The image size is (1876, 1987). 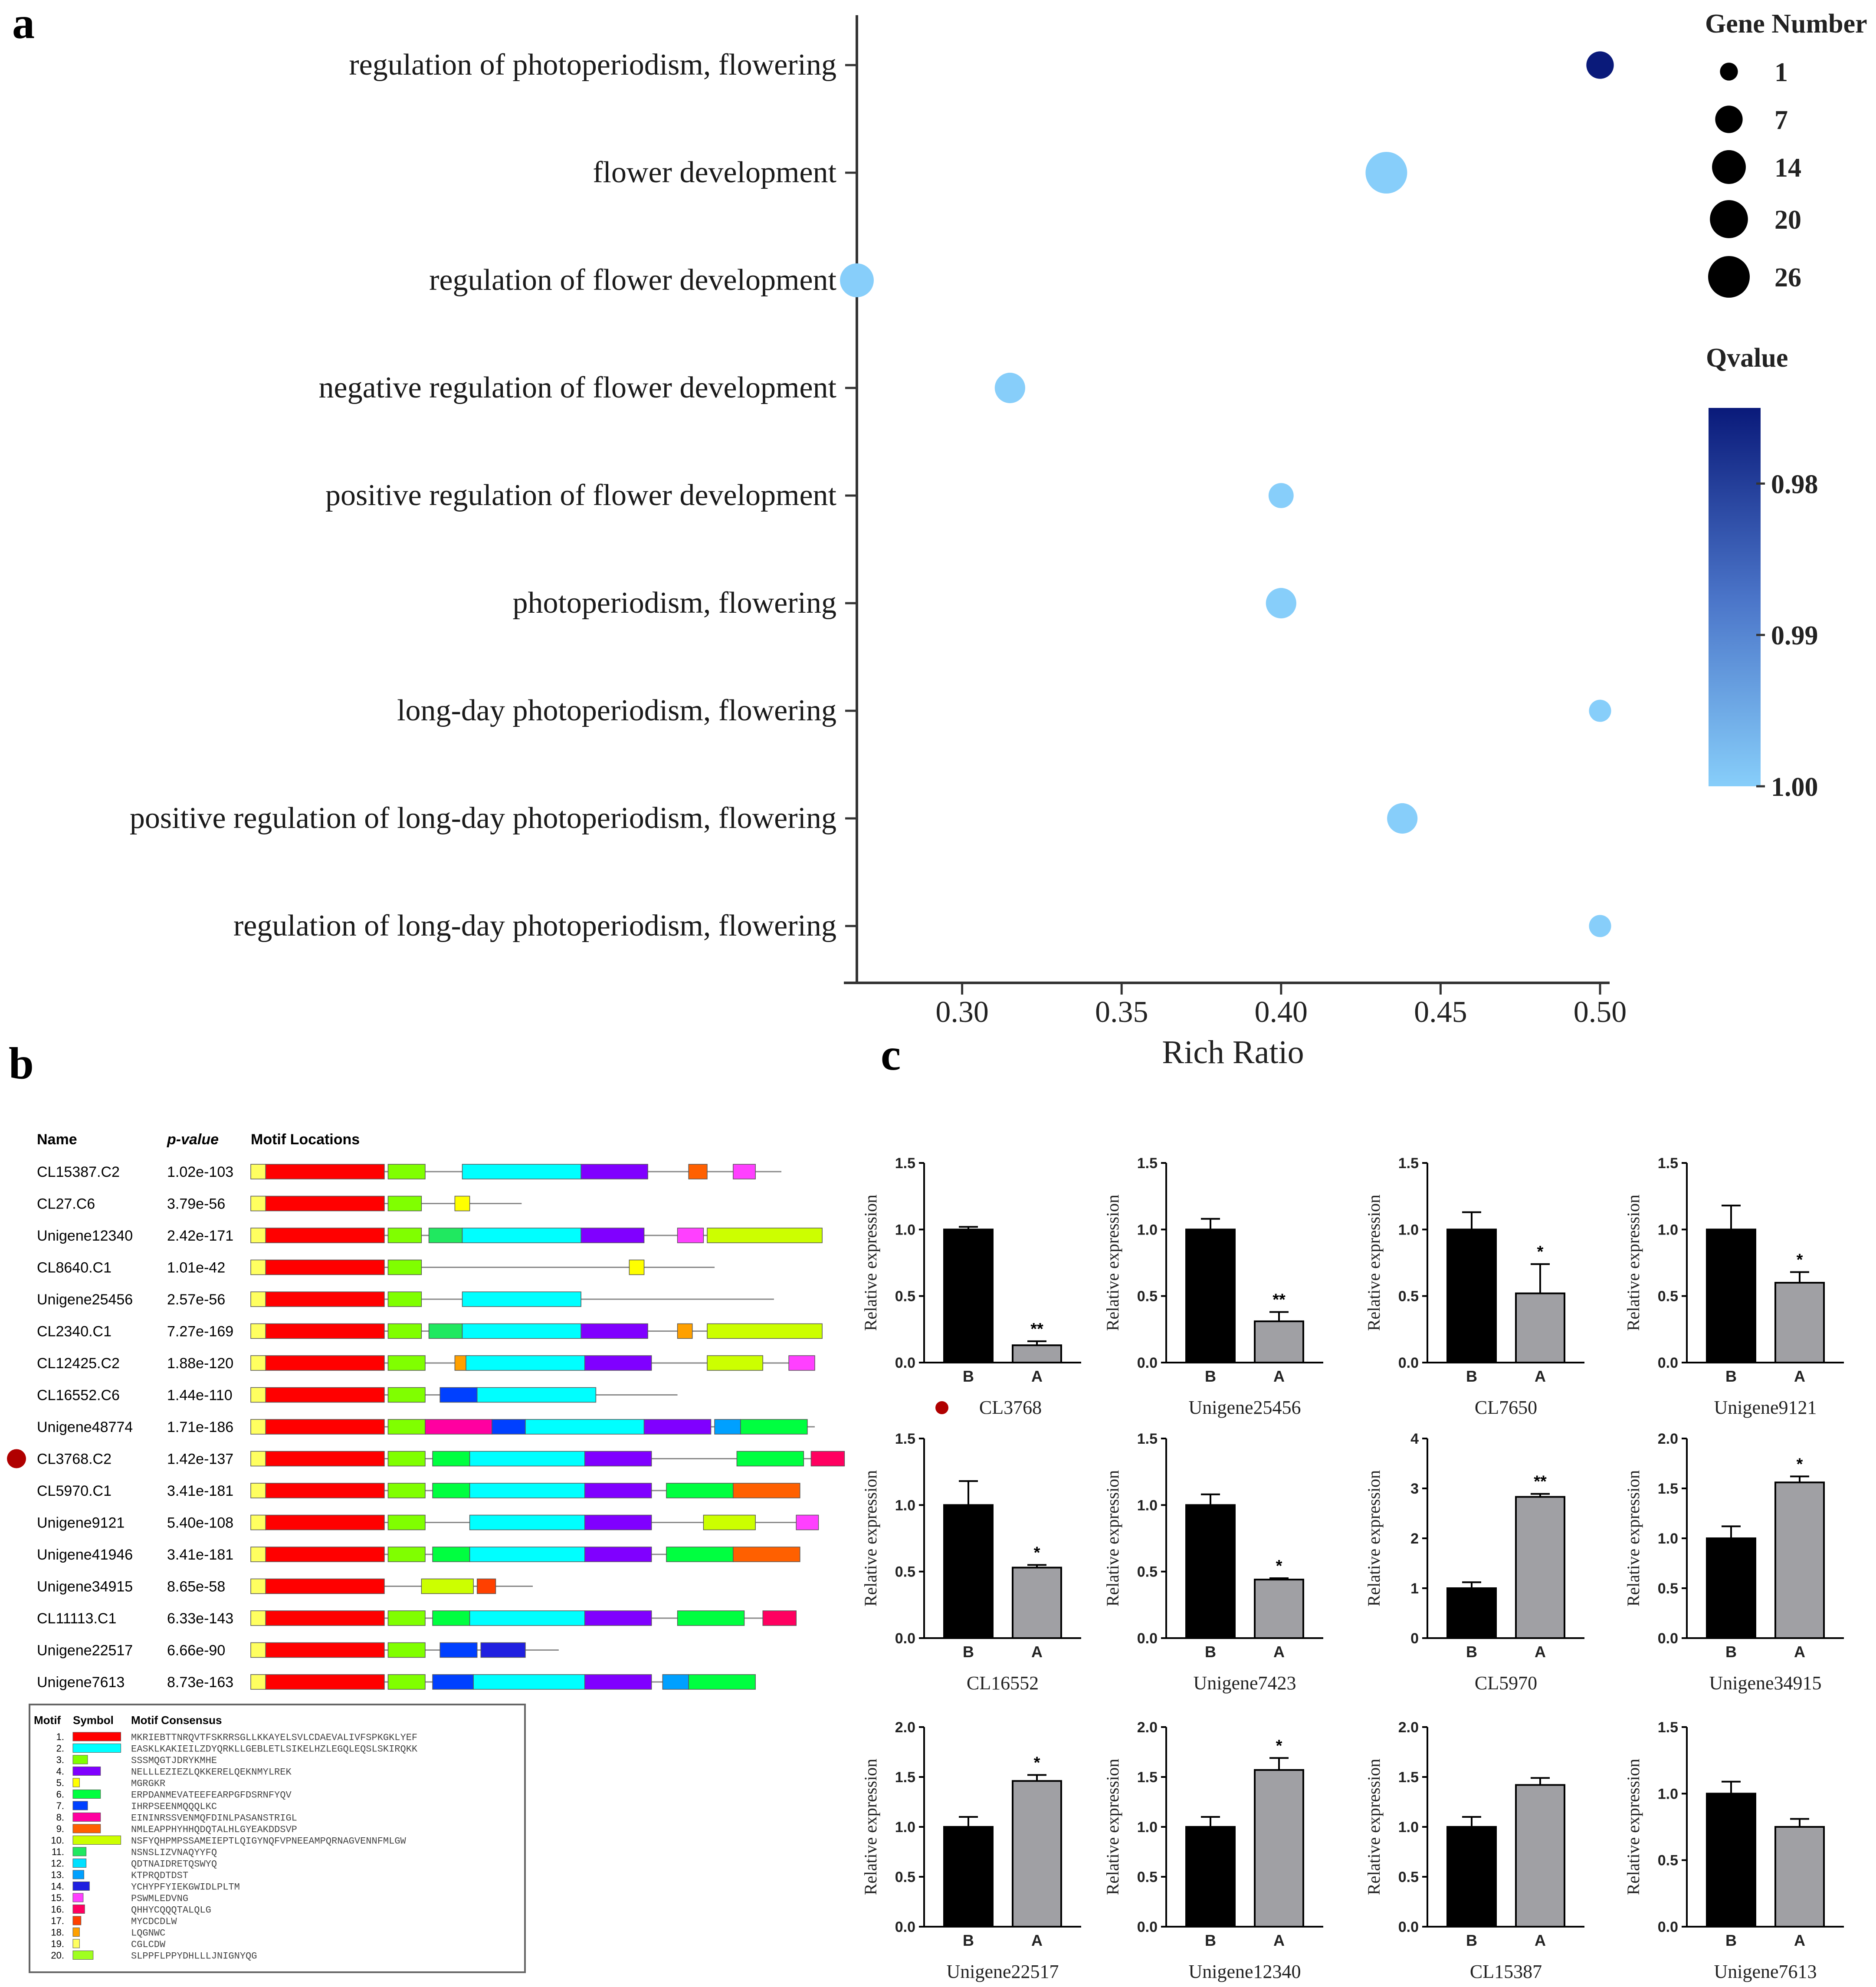 I want to click on size-legend-label: 1, so click(x=1781, y=72).